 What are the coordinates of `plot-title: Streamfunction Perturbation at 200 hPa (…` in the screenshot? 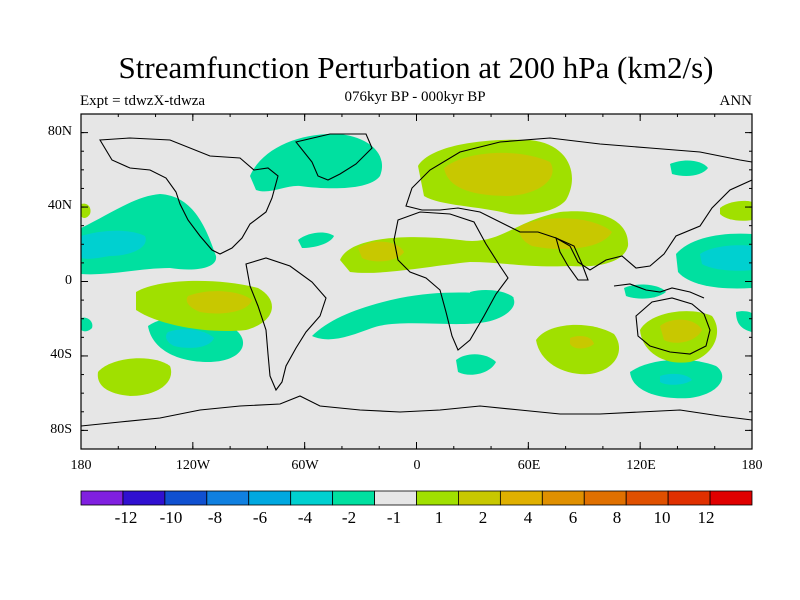 It's located at (416, 67).